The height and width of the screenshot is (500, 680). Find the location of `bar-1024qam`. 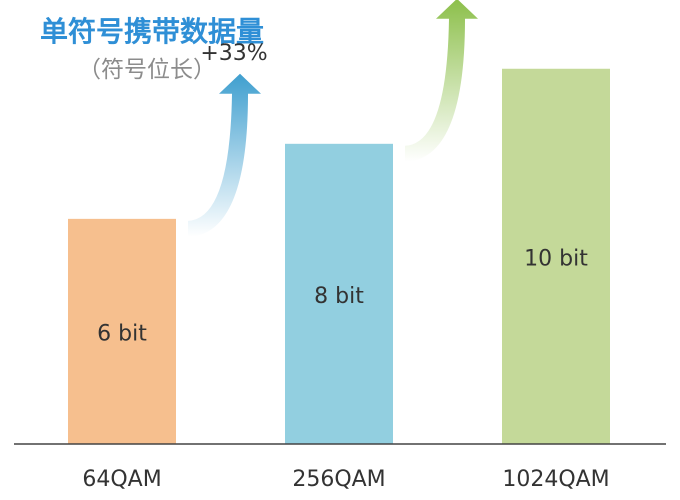

bar-1024qam is located at coordinates (556, 256).